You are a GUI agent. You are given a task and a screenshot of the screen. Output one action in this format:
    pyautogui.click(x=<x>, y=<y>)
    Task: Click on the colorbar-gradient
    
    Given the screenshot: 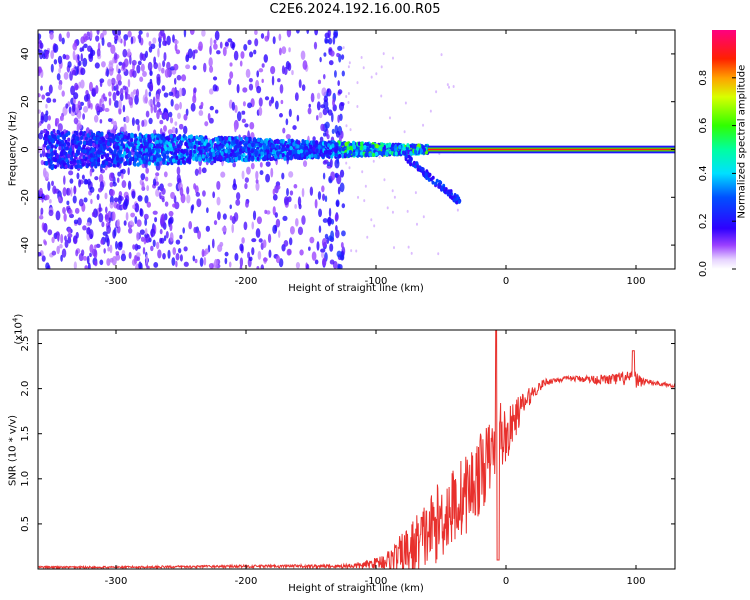 What is the action you would take?
    pyautogui.click(x=724, y=149)
    